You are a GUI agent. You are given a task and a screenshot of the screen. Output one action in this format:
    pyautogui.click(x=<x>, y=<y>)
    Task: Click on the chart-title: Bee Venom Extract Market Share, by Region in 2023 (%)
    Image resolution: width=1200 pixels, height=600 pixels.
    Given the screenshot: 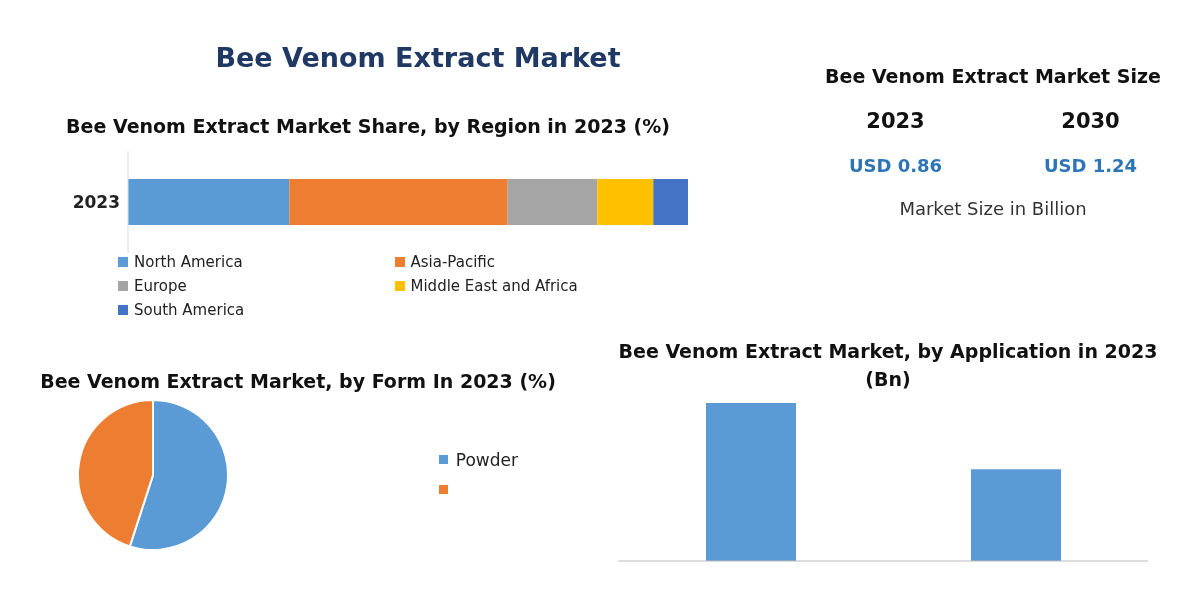 What is the action you would take?
    pyautogui.click(x=368, y=126)
    